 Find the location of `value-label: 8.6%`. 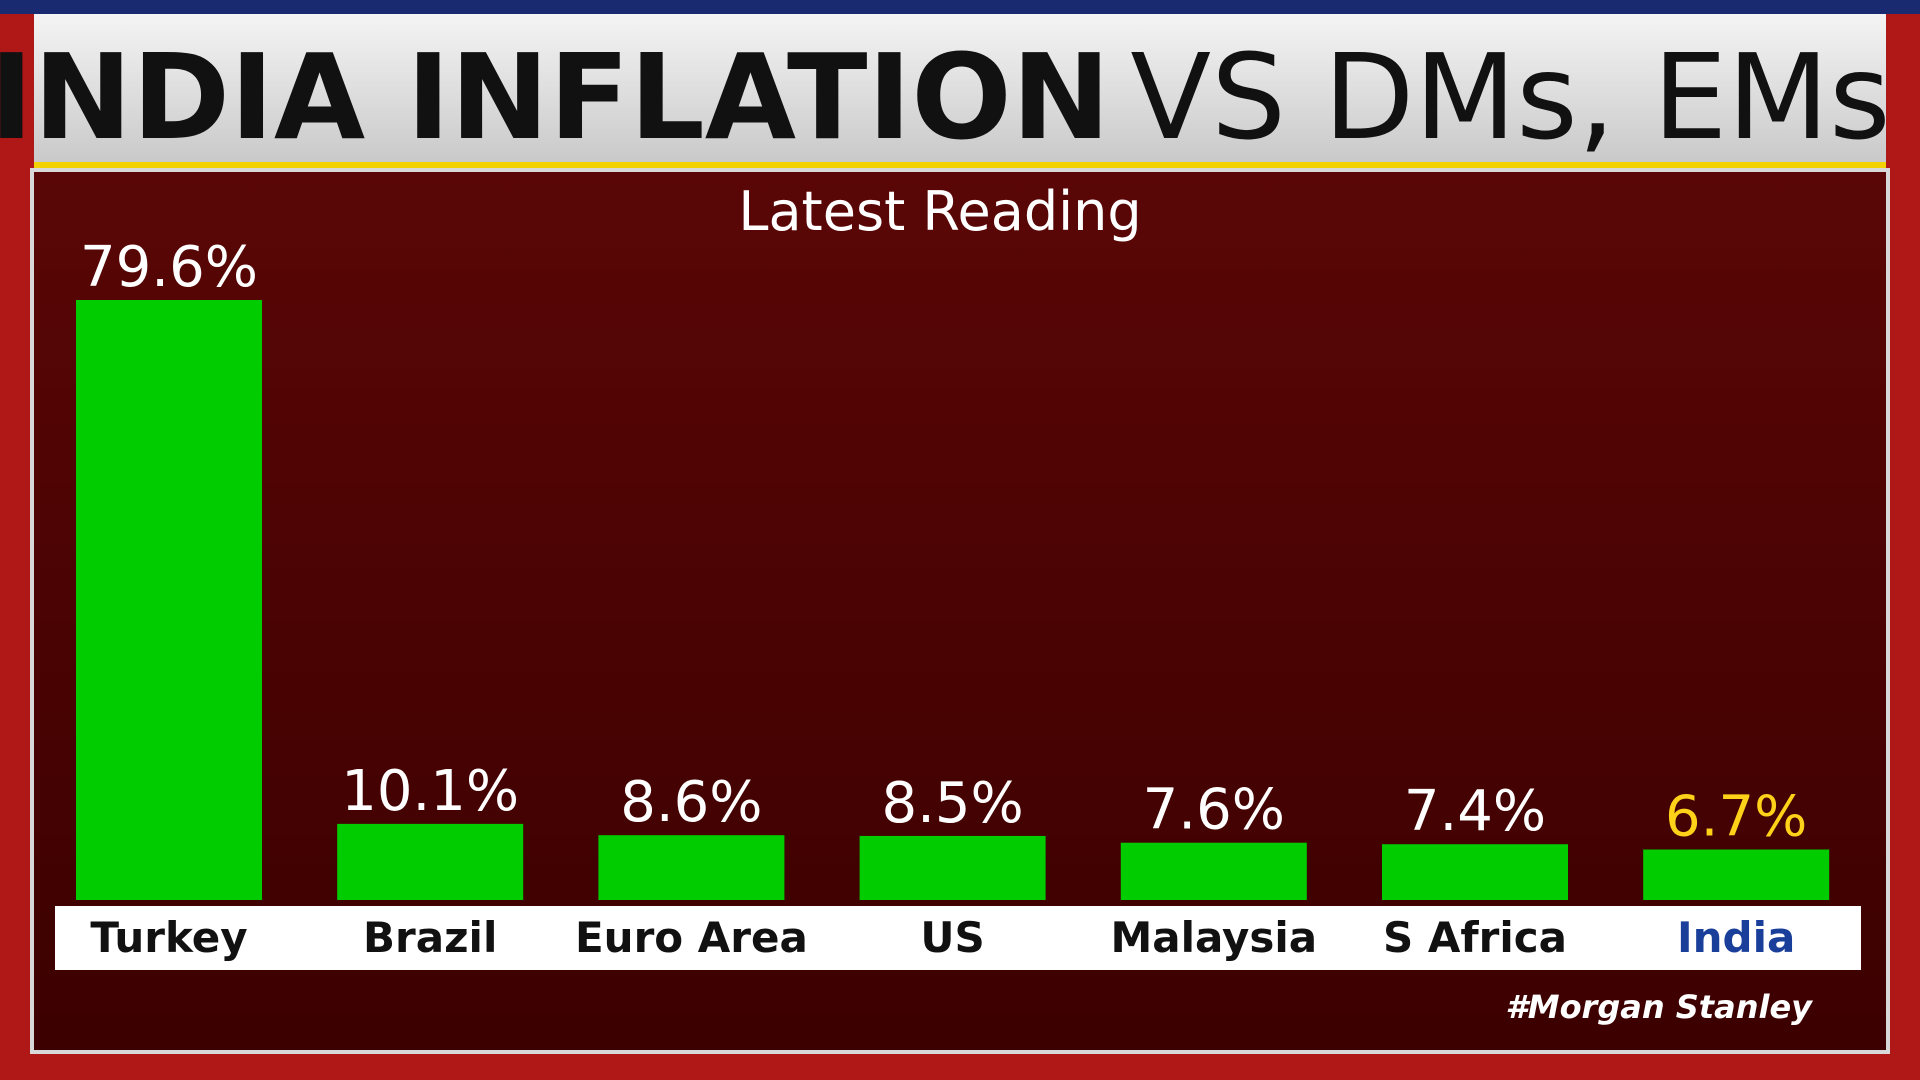

value-label: 8.6% is located at coordinates (691, 802).